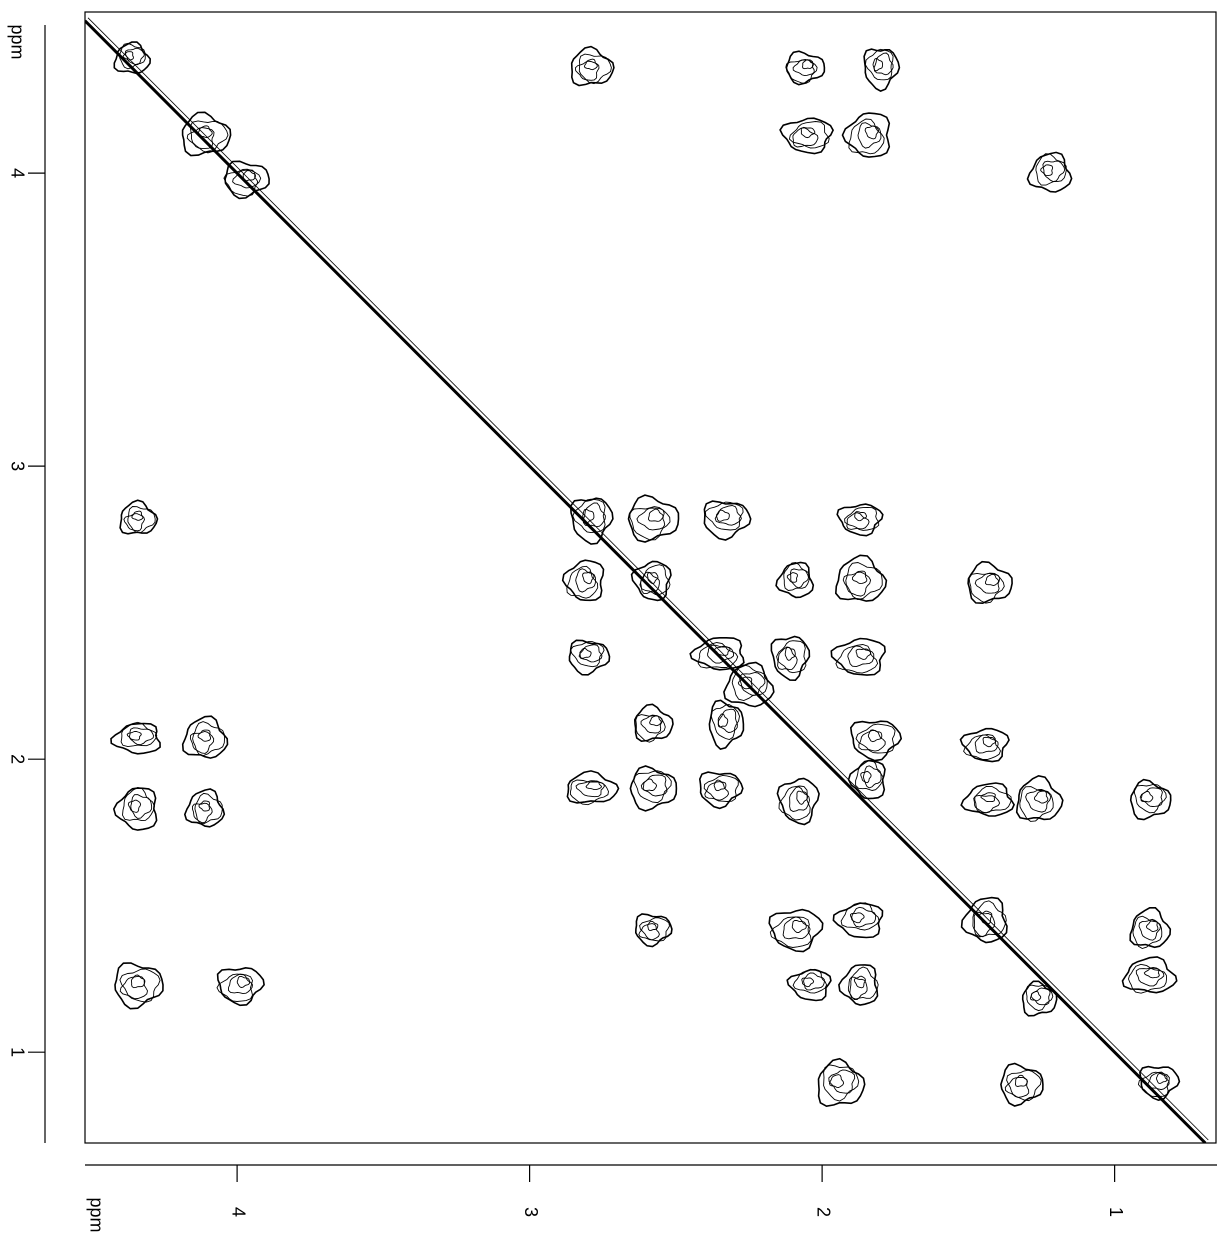 The height and width of the screenshot is (1236, 1217). What do you see at coordinates (17, 466) in the screenshot?
I see `y-tick-label: 3` at bounding box center [17, 466].